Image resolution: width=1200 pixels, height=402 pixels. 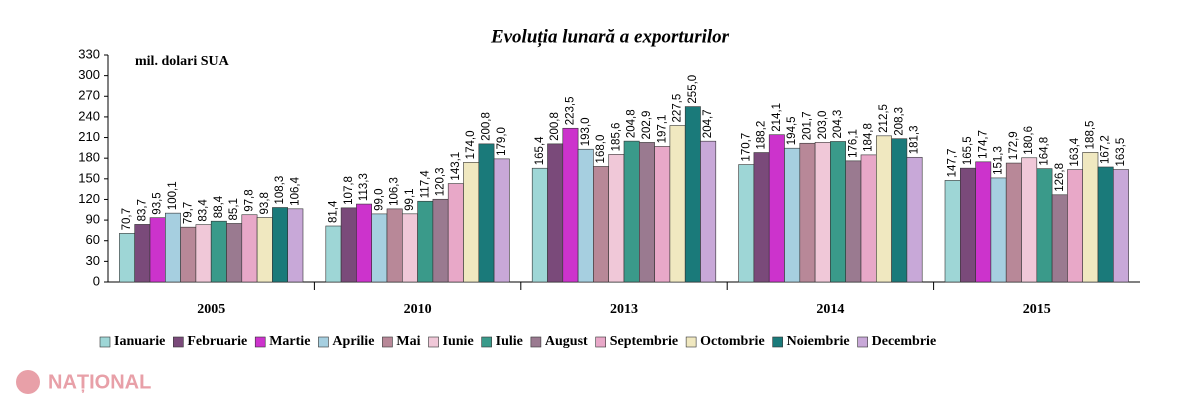 What do you see at coordinates (295, 190) in the screenshot?
I see `value-label: 106,4` at bounding box center [295, 190].